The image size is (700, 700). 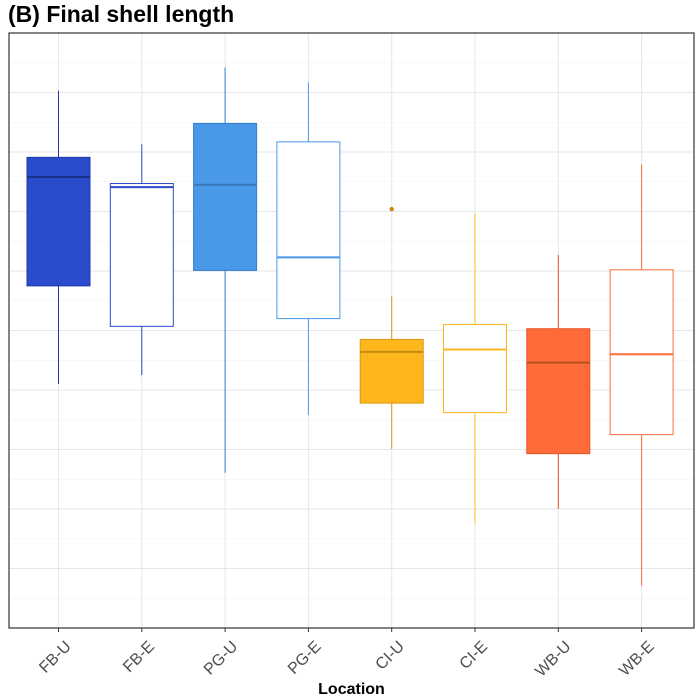 I want to click on x-axis: FB-U FB-E PG-U PG-E CI-U CI-E WB-U WB-E, so click(x=347, y=654).